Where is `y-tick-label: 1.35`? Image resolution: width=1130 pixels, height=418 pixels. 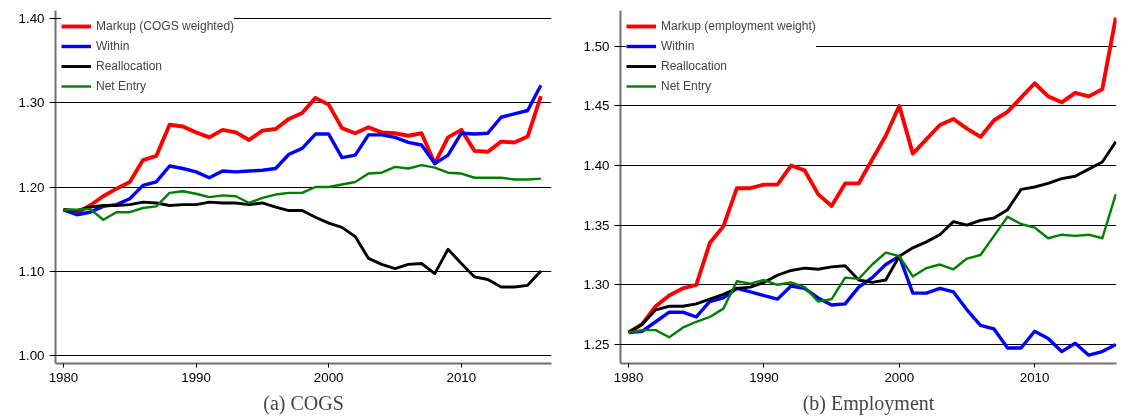 y-tick-label: 1.35 is located at coordinates (596, 225).